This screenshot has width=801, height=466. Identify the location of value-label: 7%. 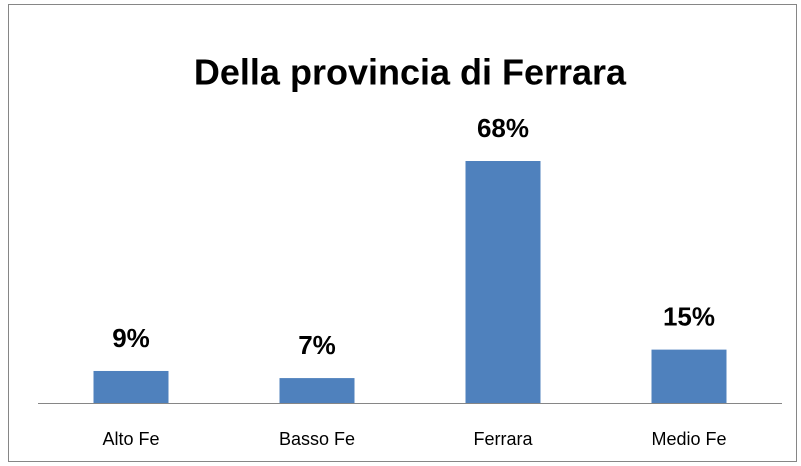
(317, 345).